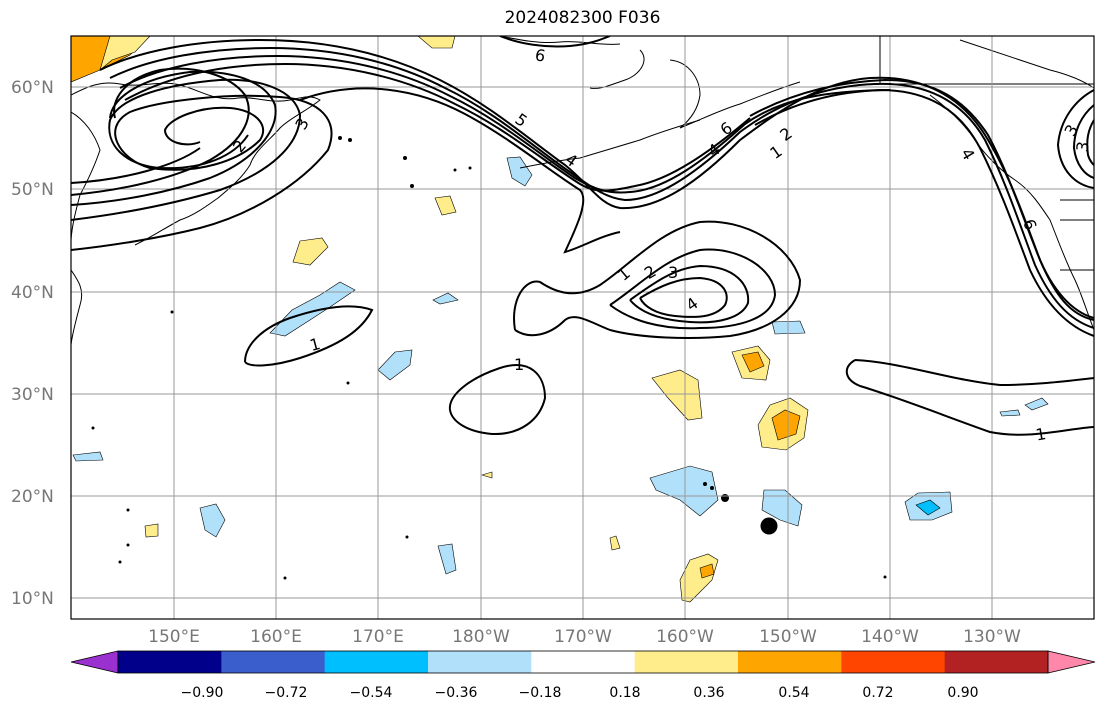  Describe the element at coordinates (125, 53) in the screenshot. I see `yellow-edge-nw` at that location.